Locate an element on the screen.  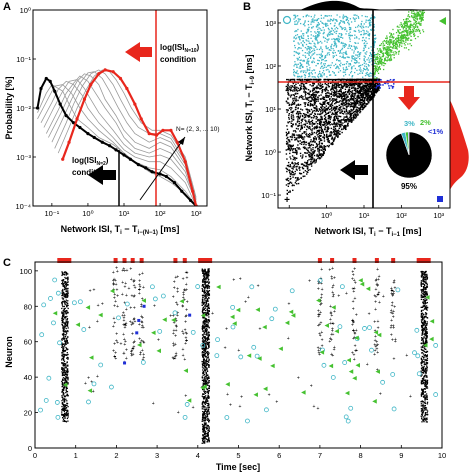
panel-c-ytick-label: 0 is located at coordinates (30, 448).